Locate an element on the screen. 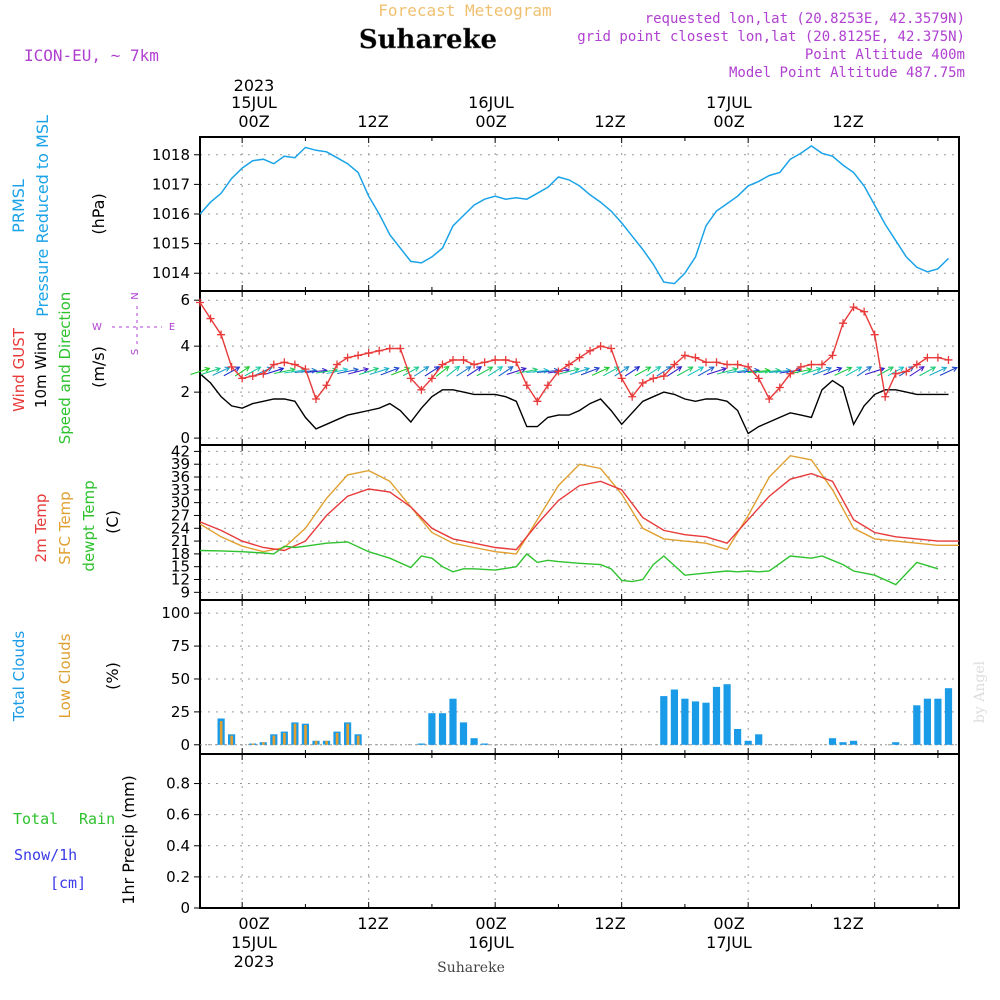 This screenshot has height=1000, width=1000. y-tick-label: 9 is located at coordinates (185, 592).